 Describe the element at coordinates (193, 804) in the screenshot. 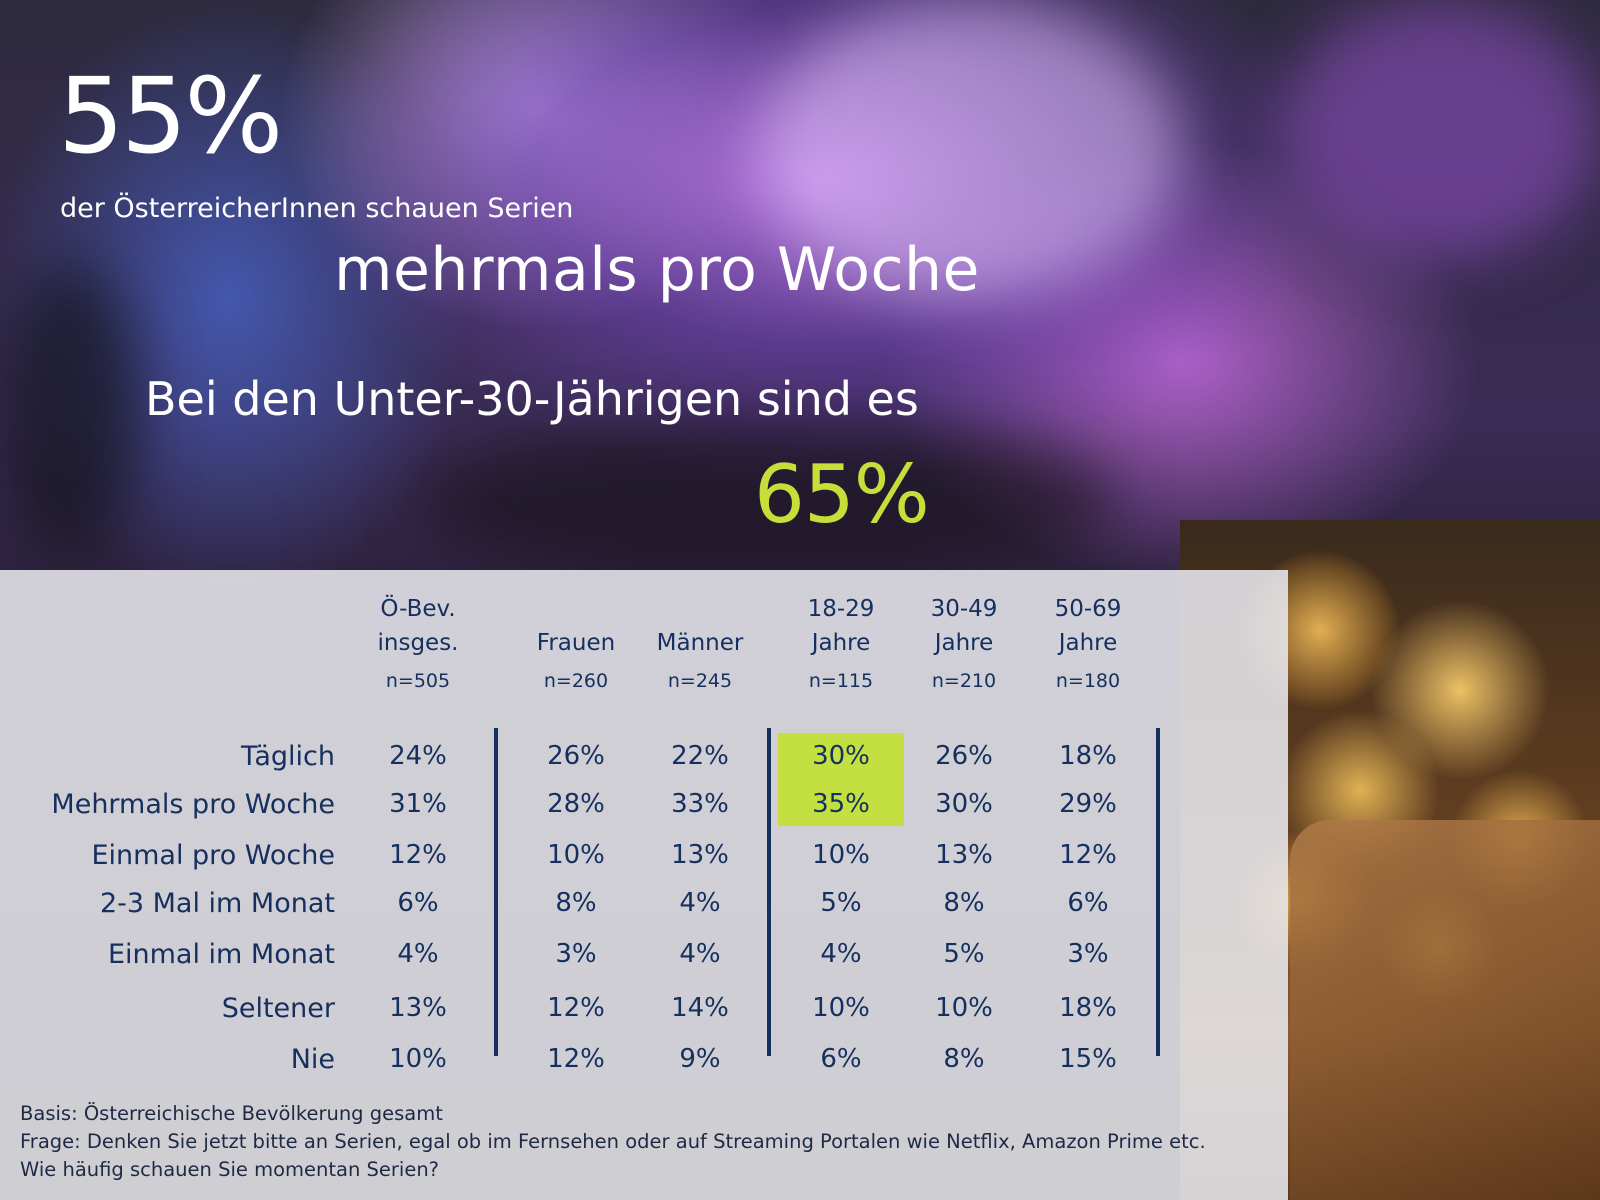

I see `row-label-1: Mehrmals pro Woche` at that location.